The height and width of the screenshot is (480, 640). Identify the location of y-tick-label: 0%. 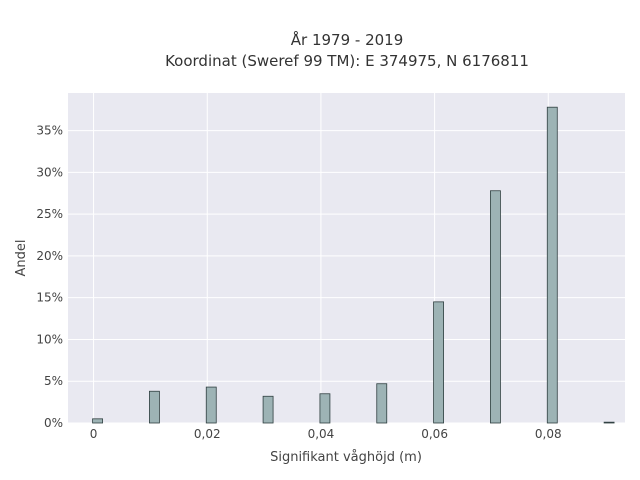
(53, 423).